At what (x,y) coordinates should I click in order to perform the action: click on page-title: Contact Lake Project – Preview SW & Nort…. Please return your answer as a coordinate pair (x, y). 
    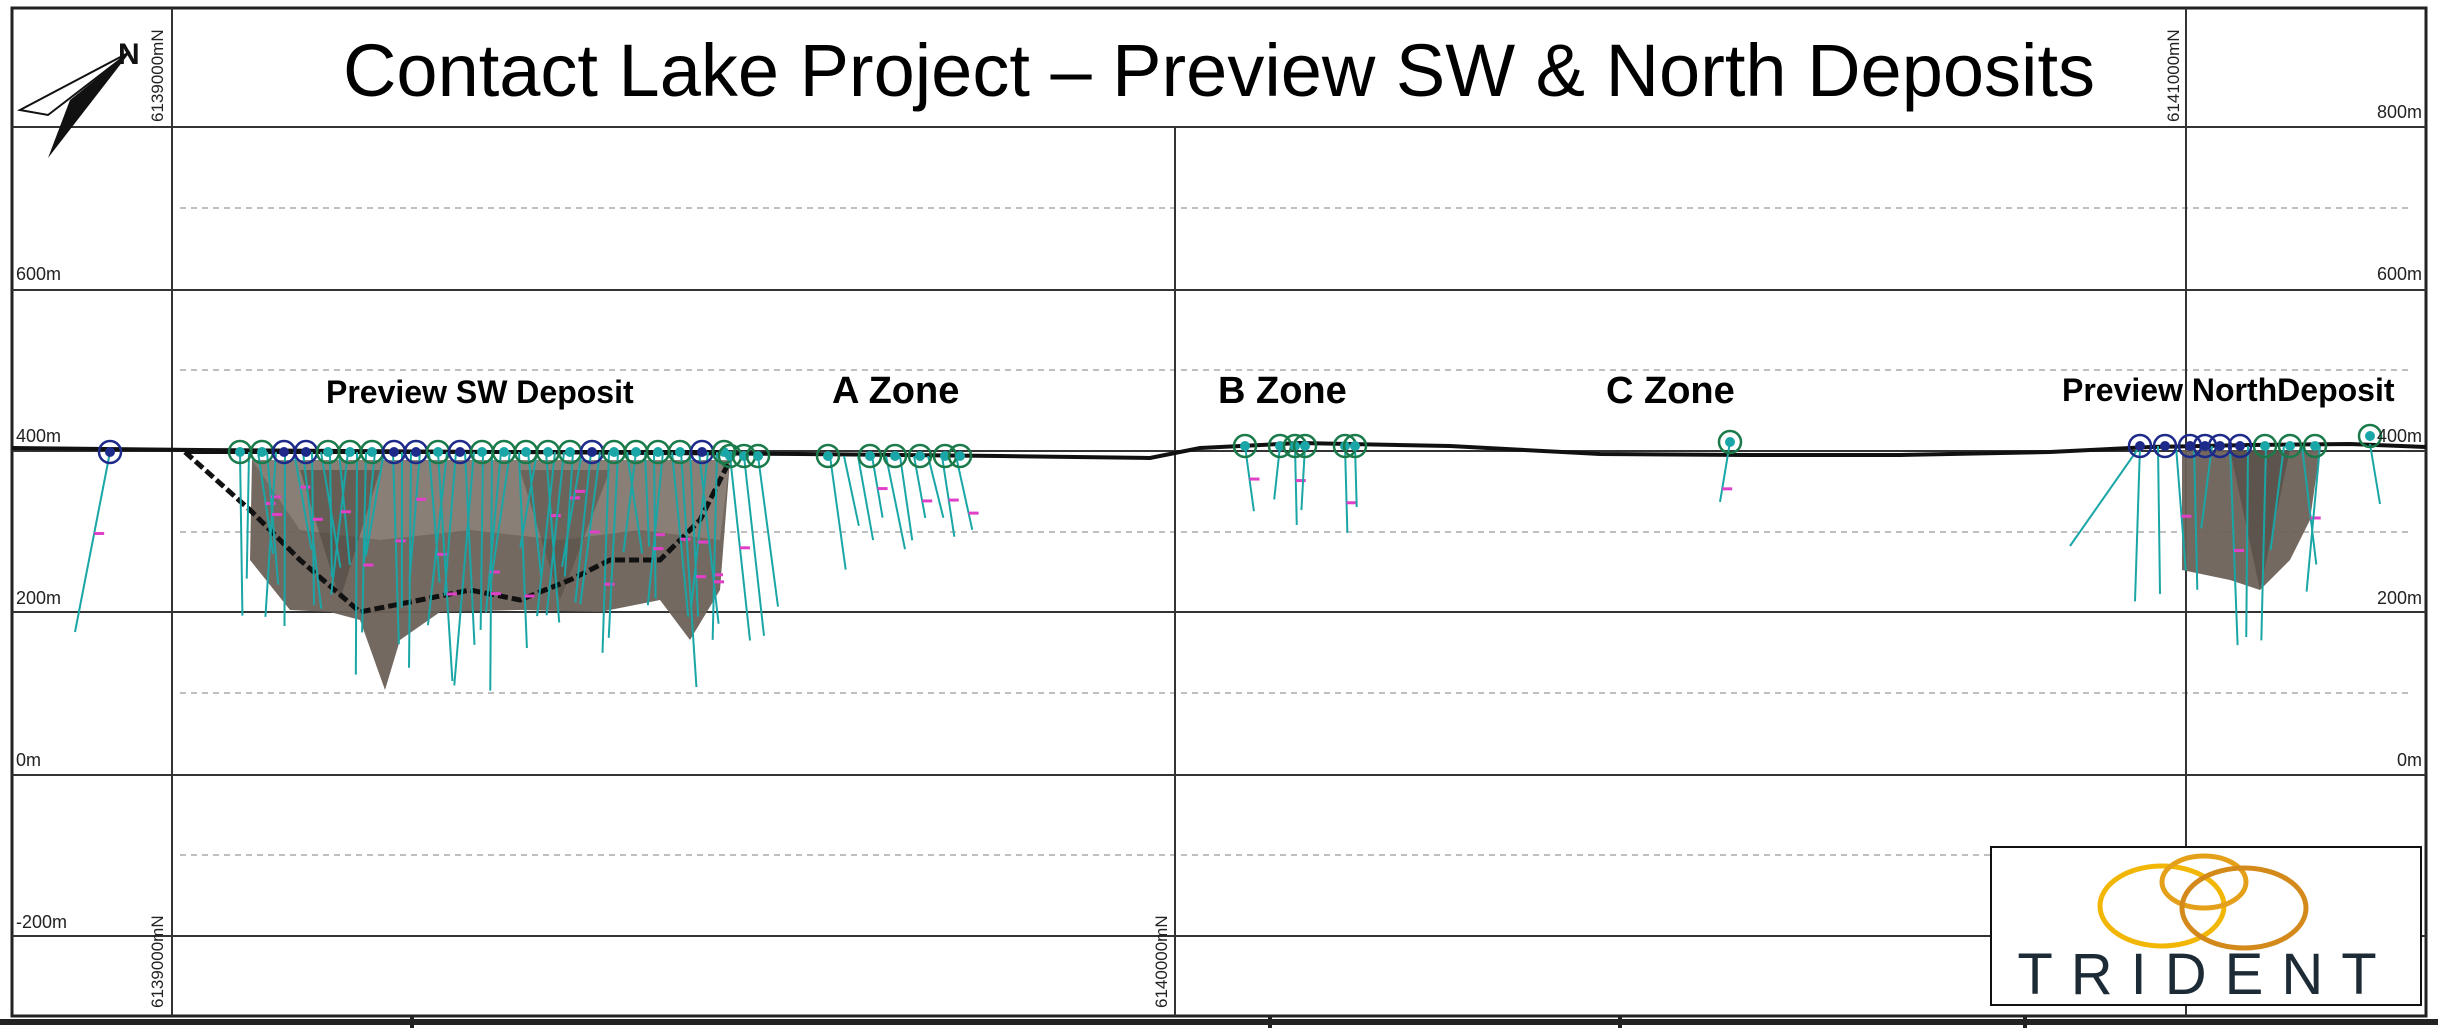
    Looking at the image, I should click on (1219, 70).